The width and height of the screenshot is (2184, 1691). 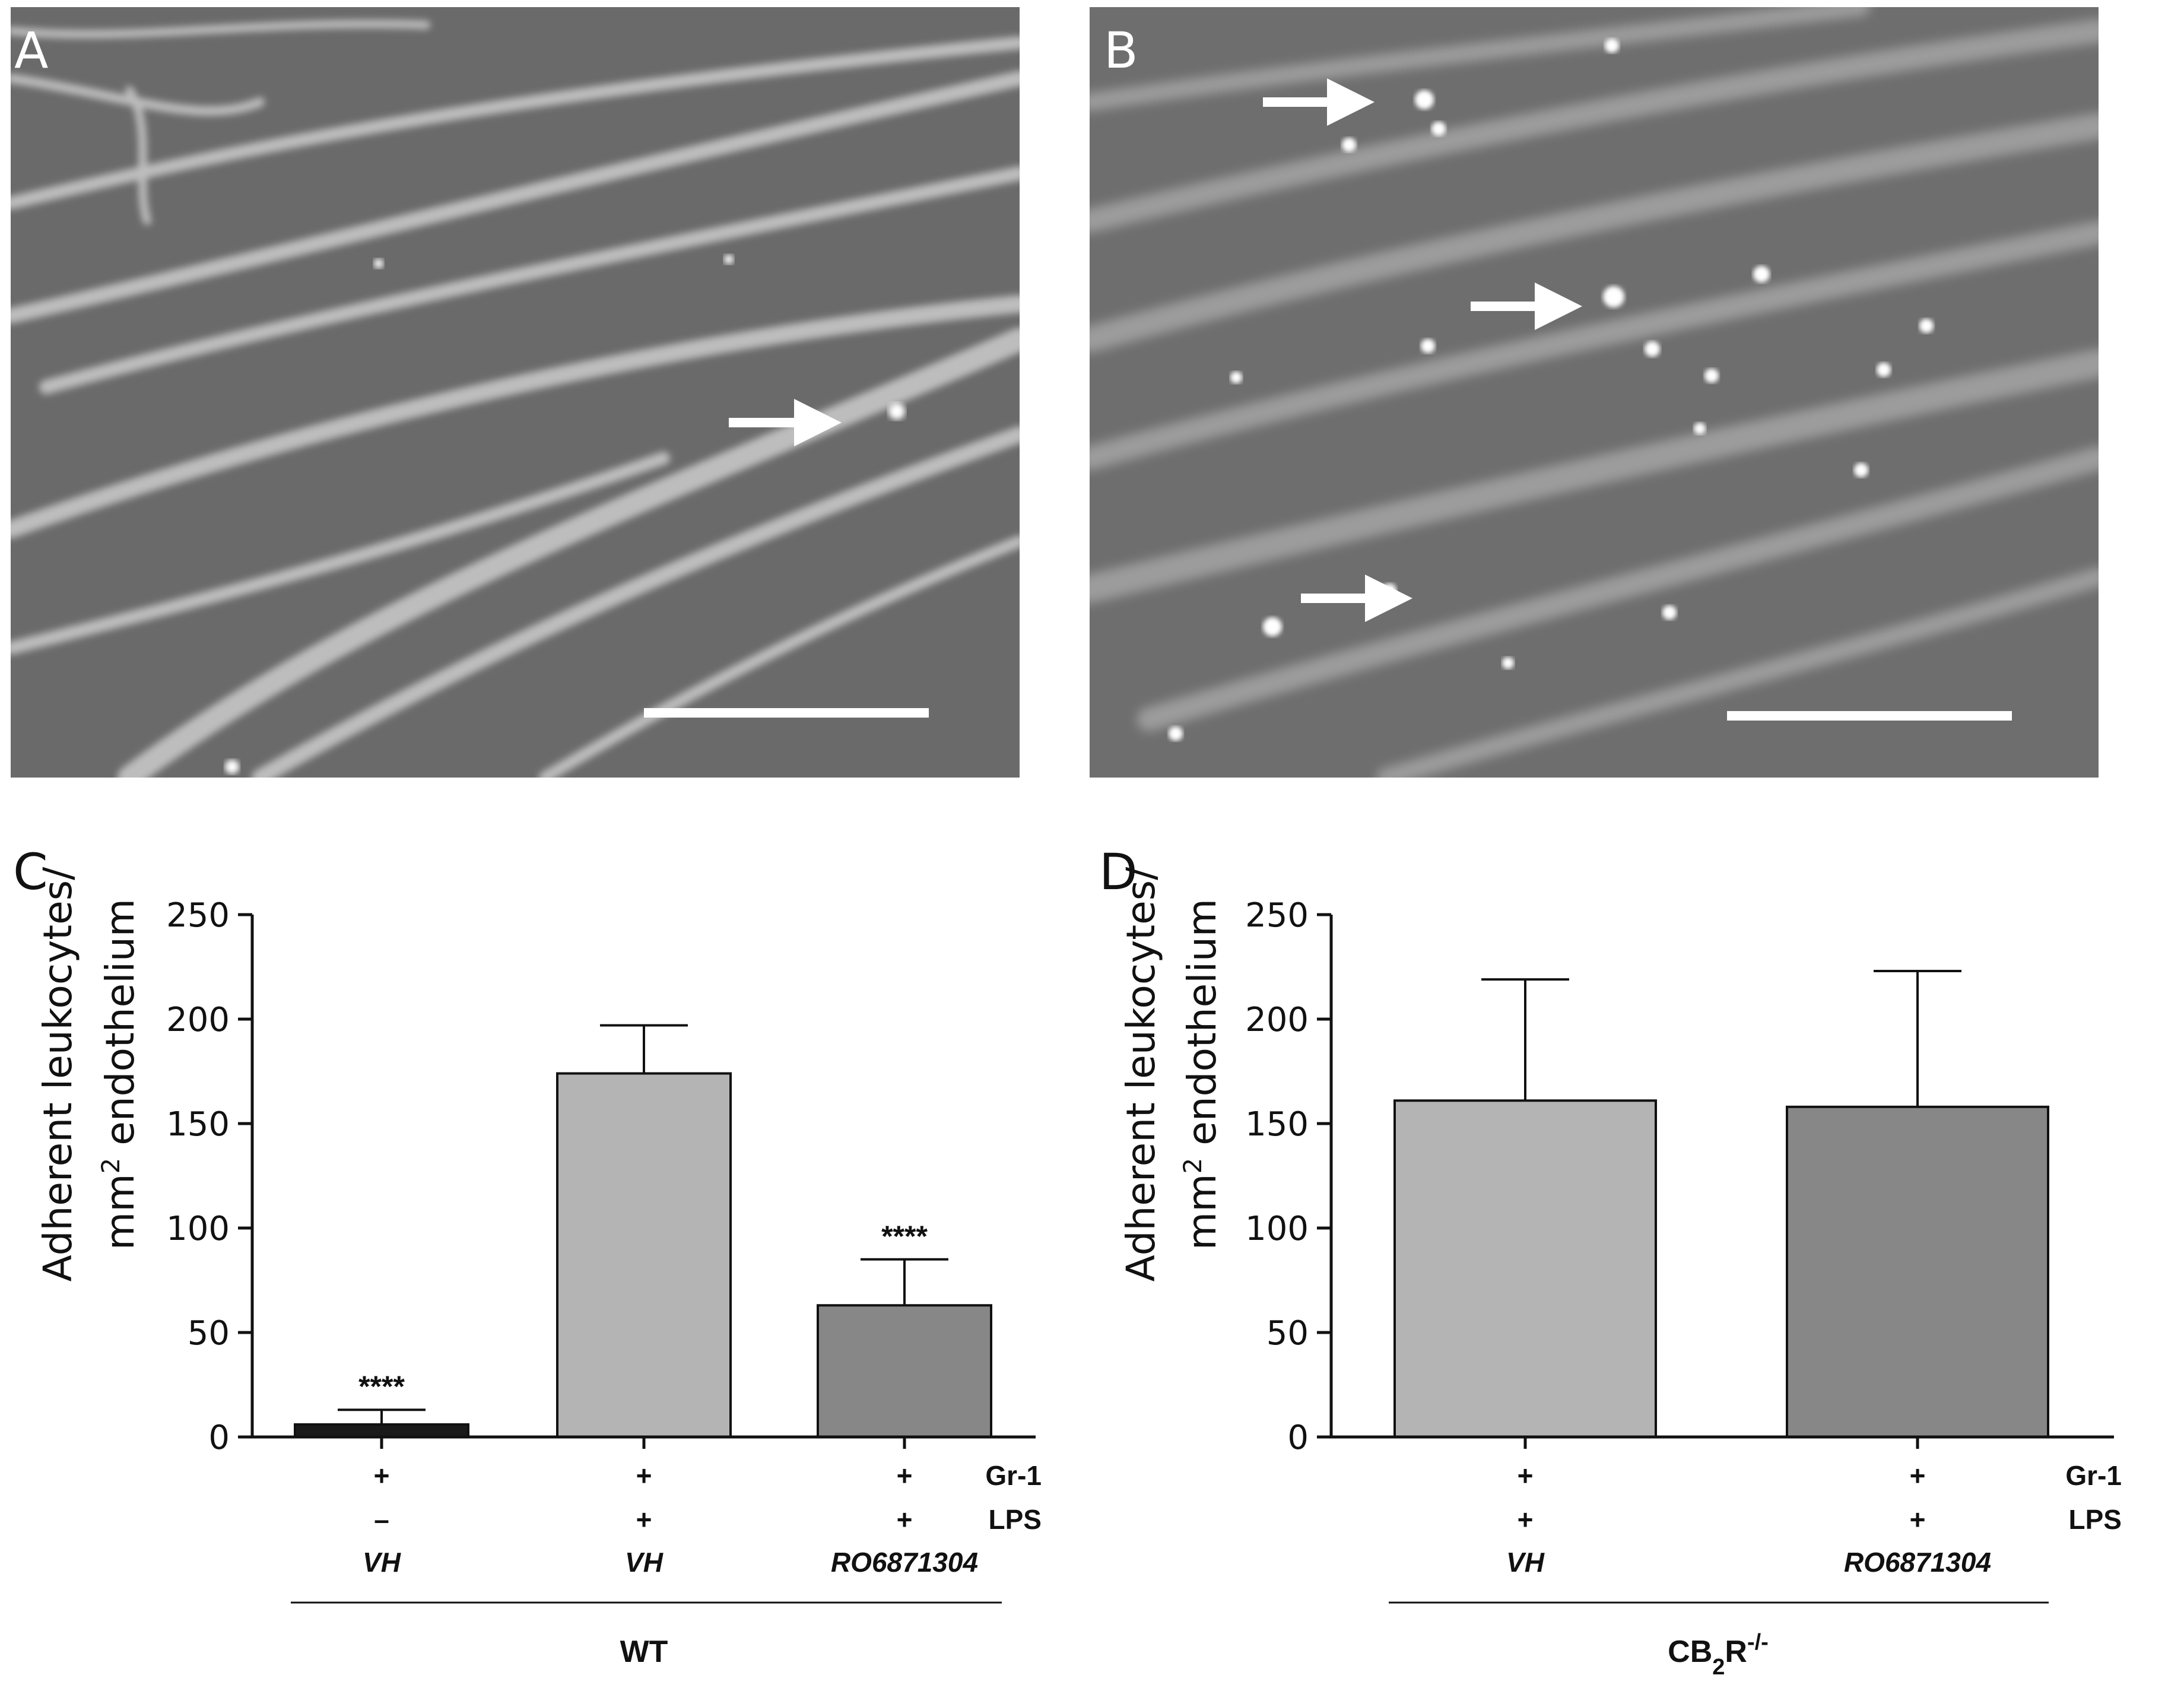 I want to click on panel-letter-d: D, so click(x=1118, y=872).